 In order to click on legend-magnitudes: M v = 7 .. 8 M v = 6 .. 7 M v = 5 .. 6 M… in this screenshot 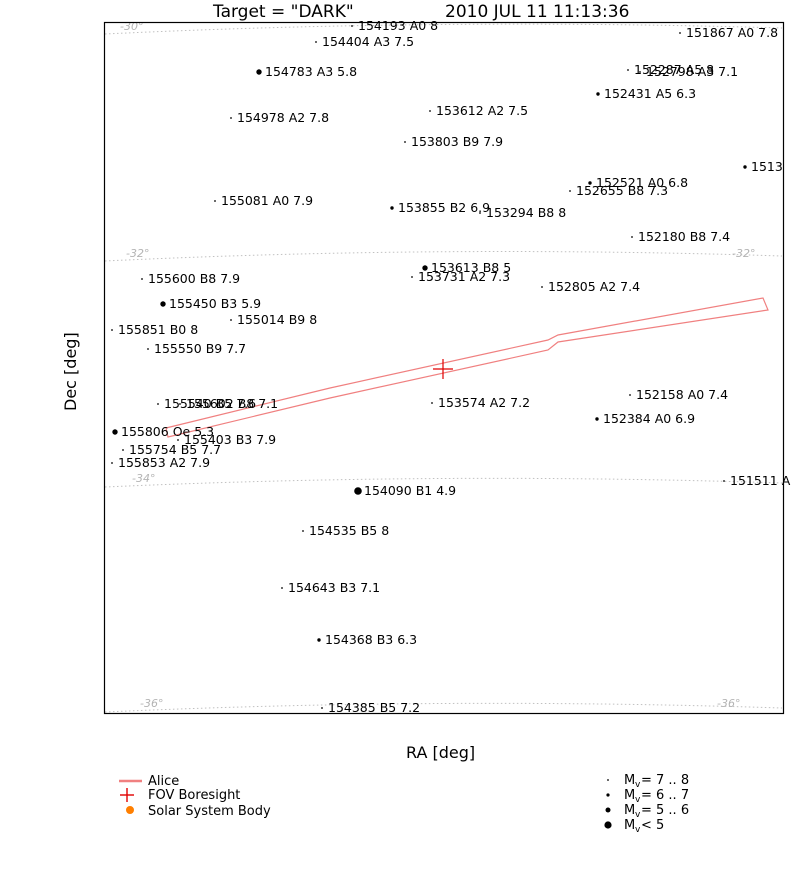, I will do `click(646, 804)`.